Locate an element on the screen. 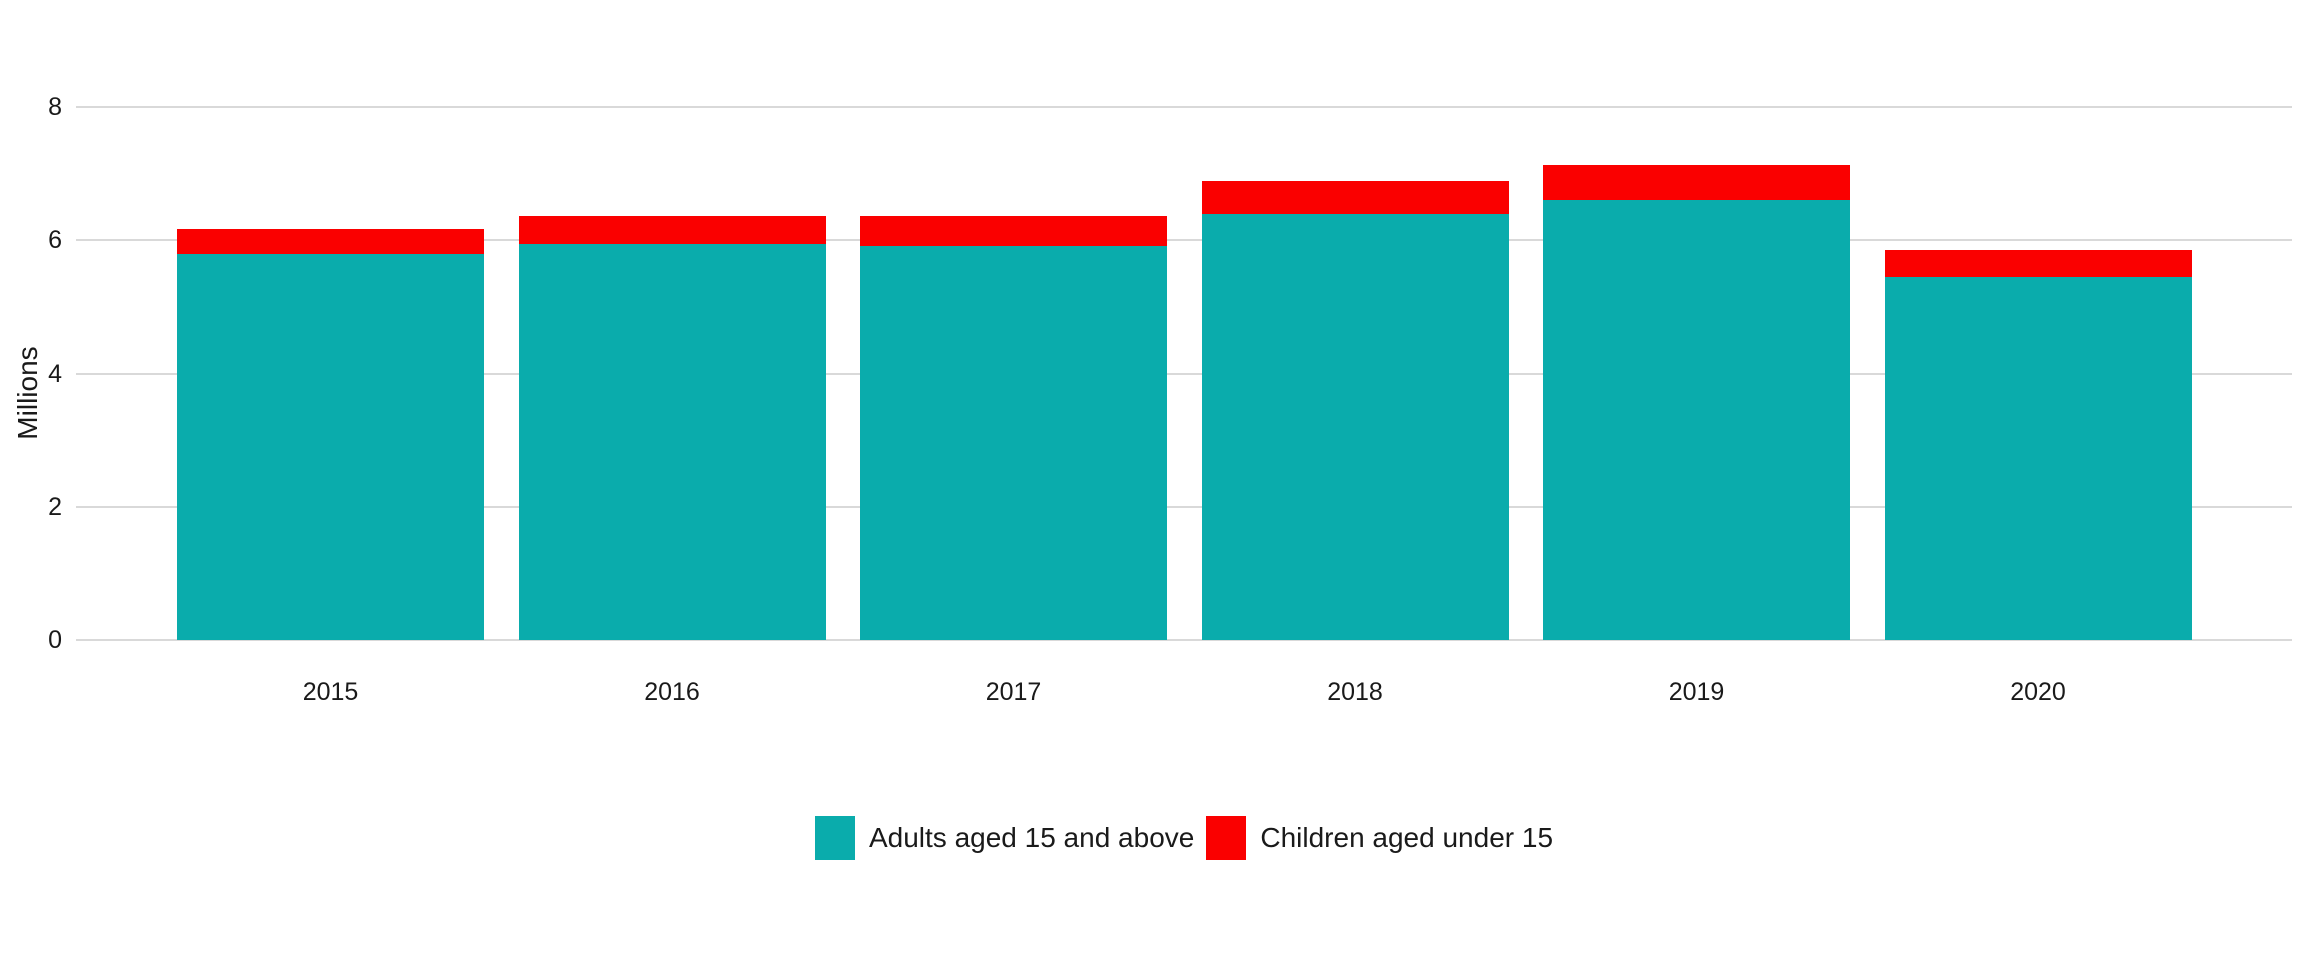 Image resolution: width=2304 pixels, height=960 pixels. bar-2020 is located at coordinates (2038, 320).